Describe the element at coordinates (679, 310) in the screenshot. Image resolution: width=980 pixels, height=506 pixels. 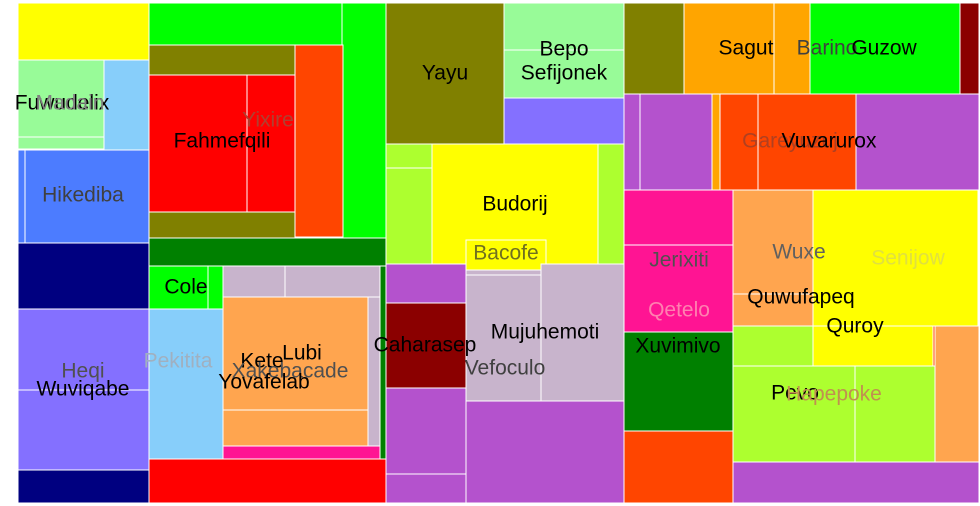
I see `treemap-label-qetelo: Qetelo` at that location.